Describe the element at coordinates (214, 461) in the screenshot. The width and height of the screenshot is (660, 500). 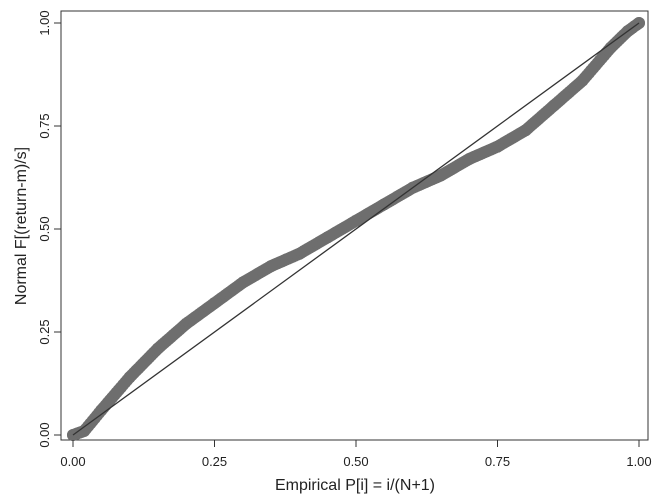
I see `x-tick-label: 0.25` at that location.